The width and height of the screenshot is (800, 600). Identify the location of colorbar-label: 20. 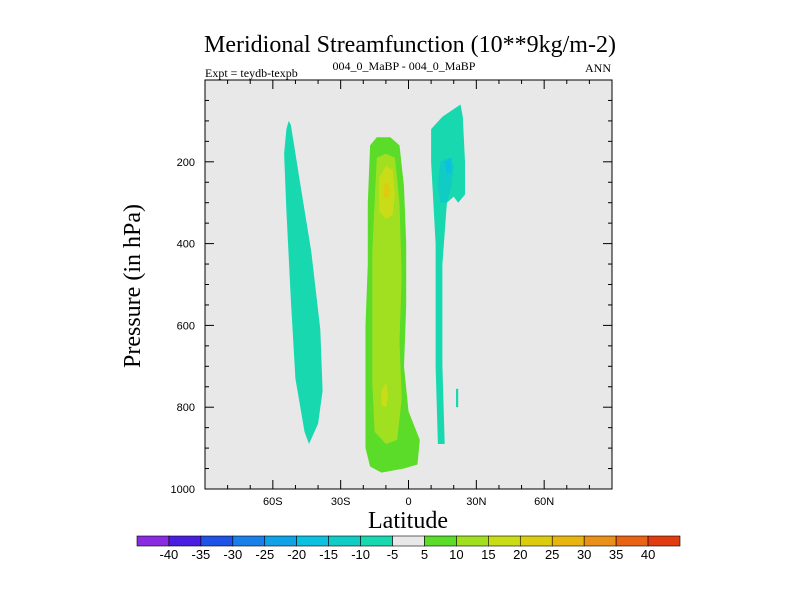
(520, 554).